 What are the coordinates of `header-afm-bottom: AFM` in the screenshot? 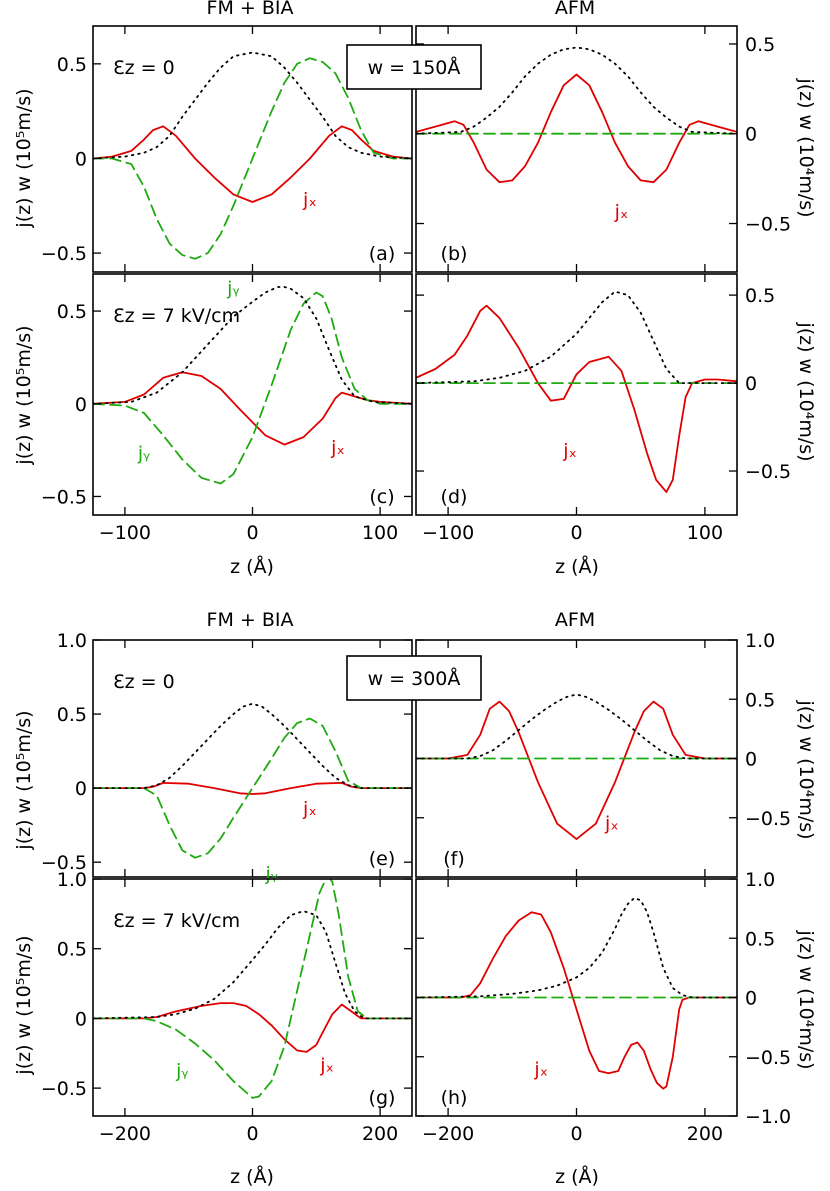 It's located at (575, 620).